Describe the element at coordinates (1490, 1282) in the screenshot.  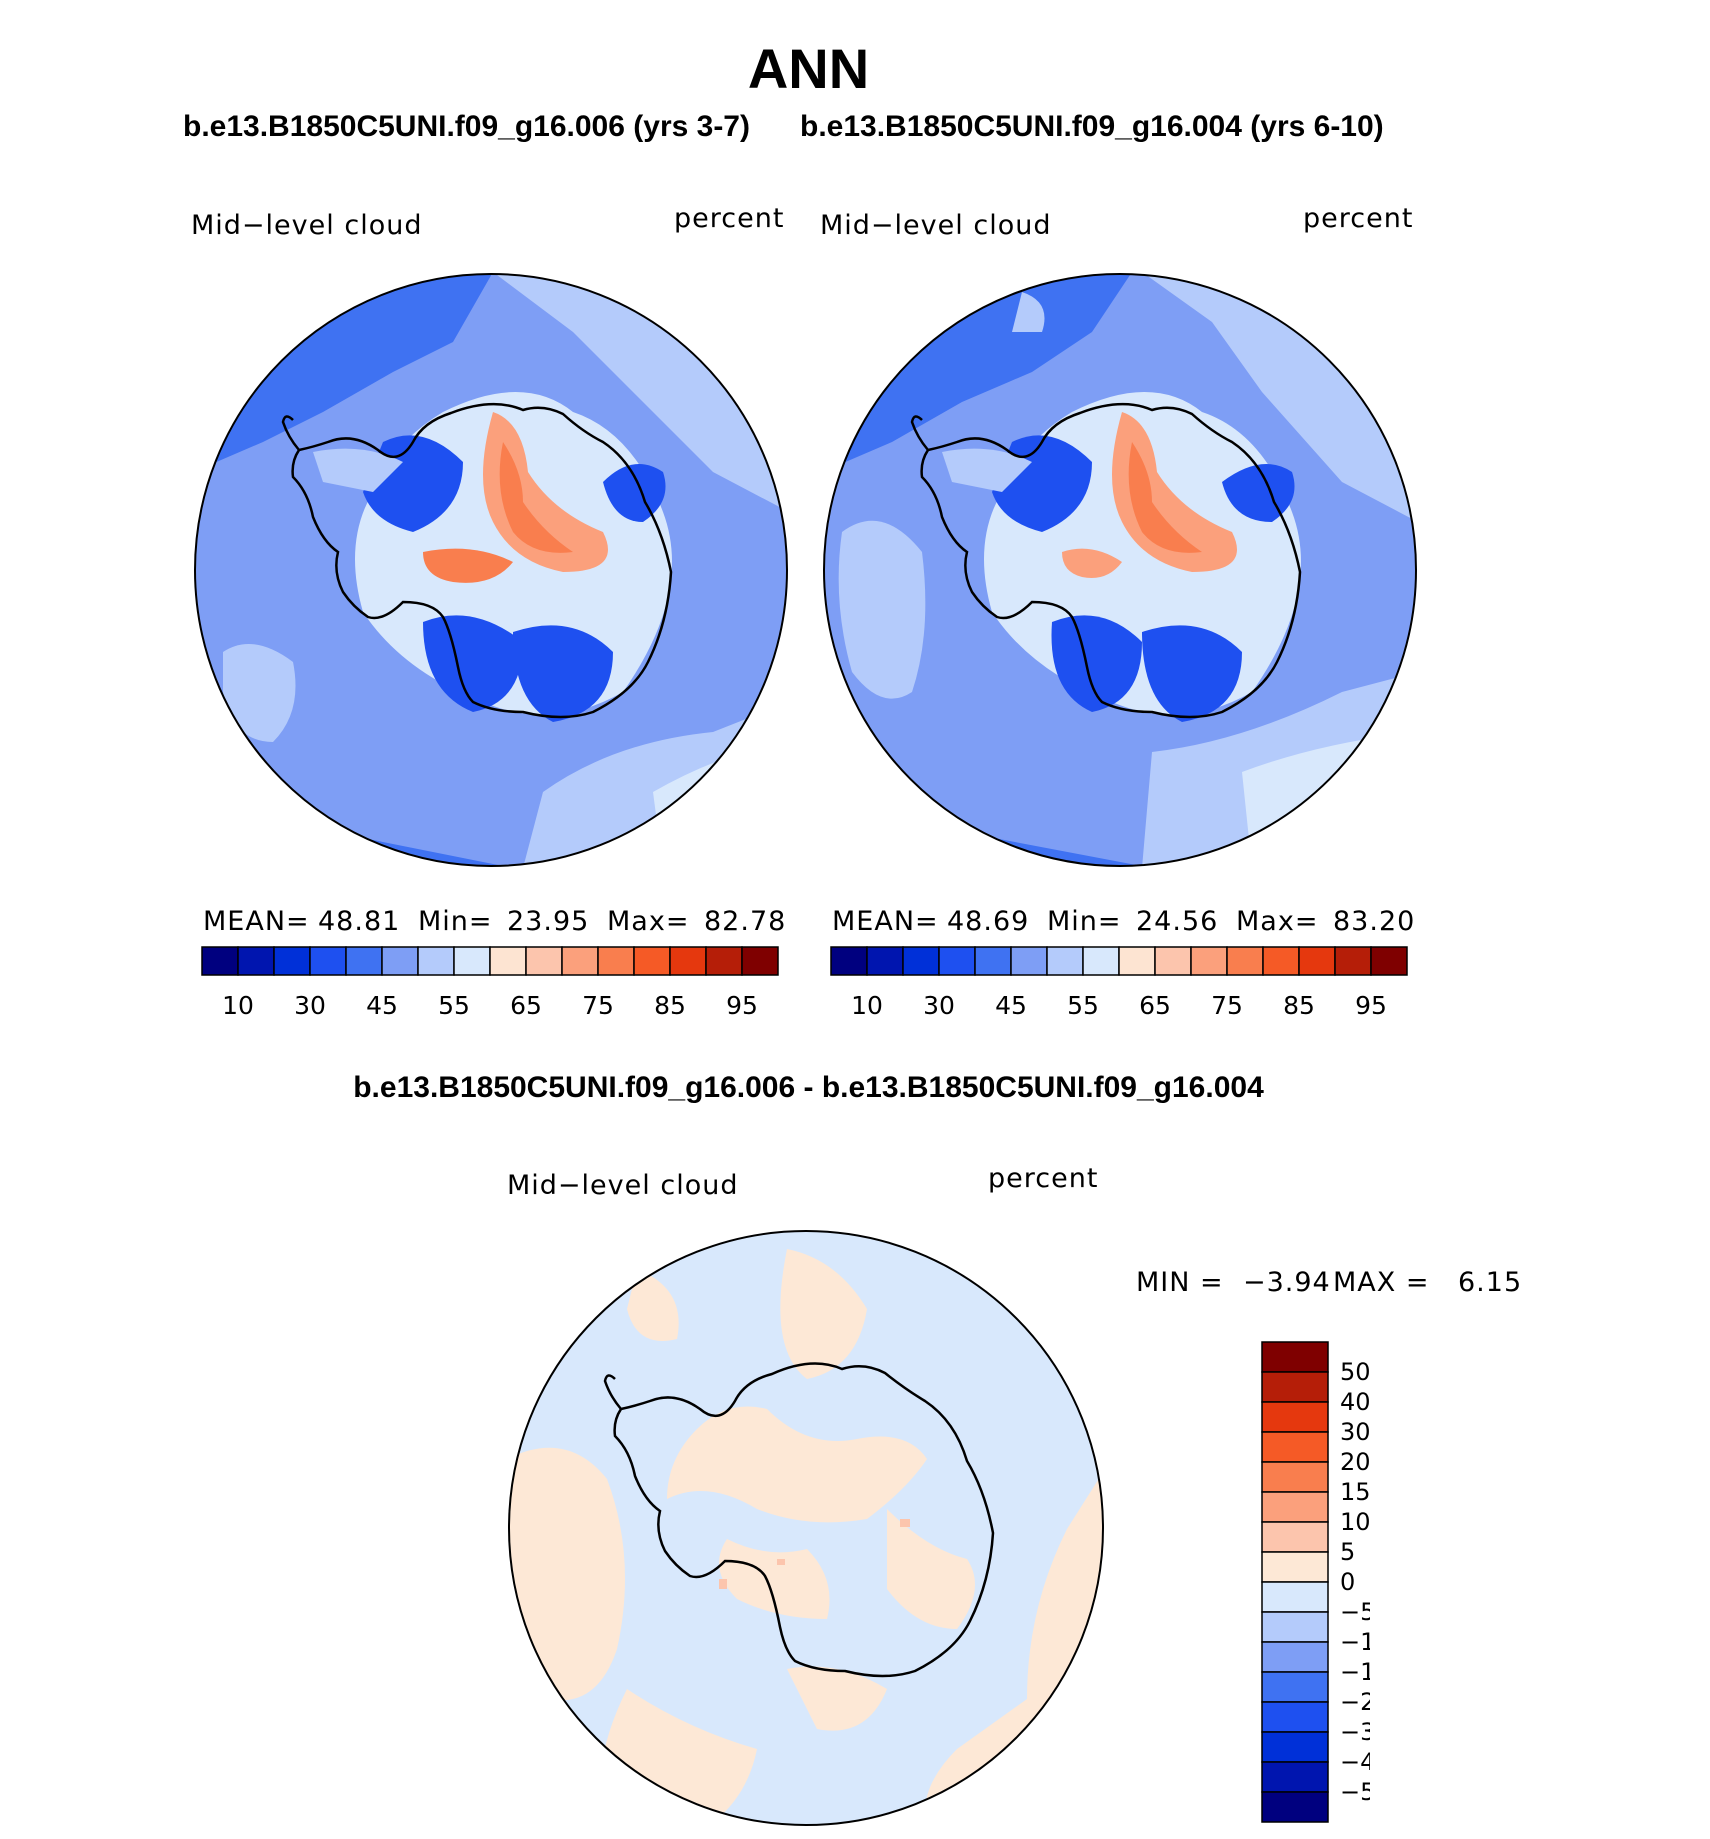
I see `panel3-max-value: 6.15` at that location.